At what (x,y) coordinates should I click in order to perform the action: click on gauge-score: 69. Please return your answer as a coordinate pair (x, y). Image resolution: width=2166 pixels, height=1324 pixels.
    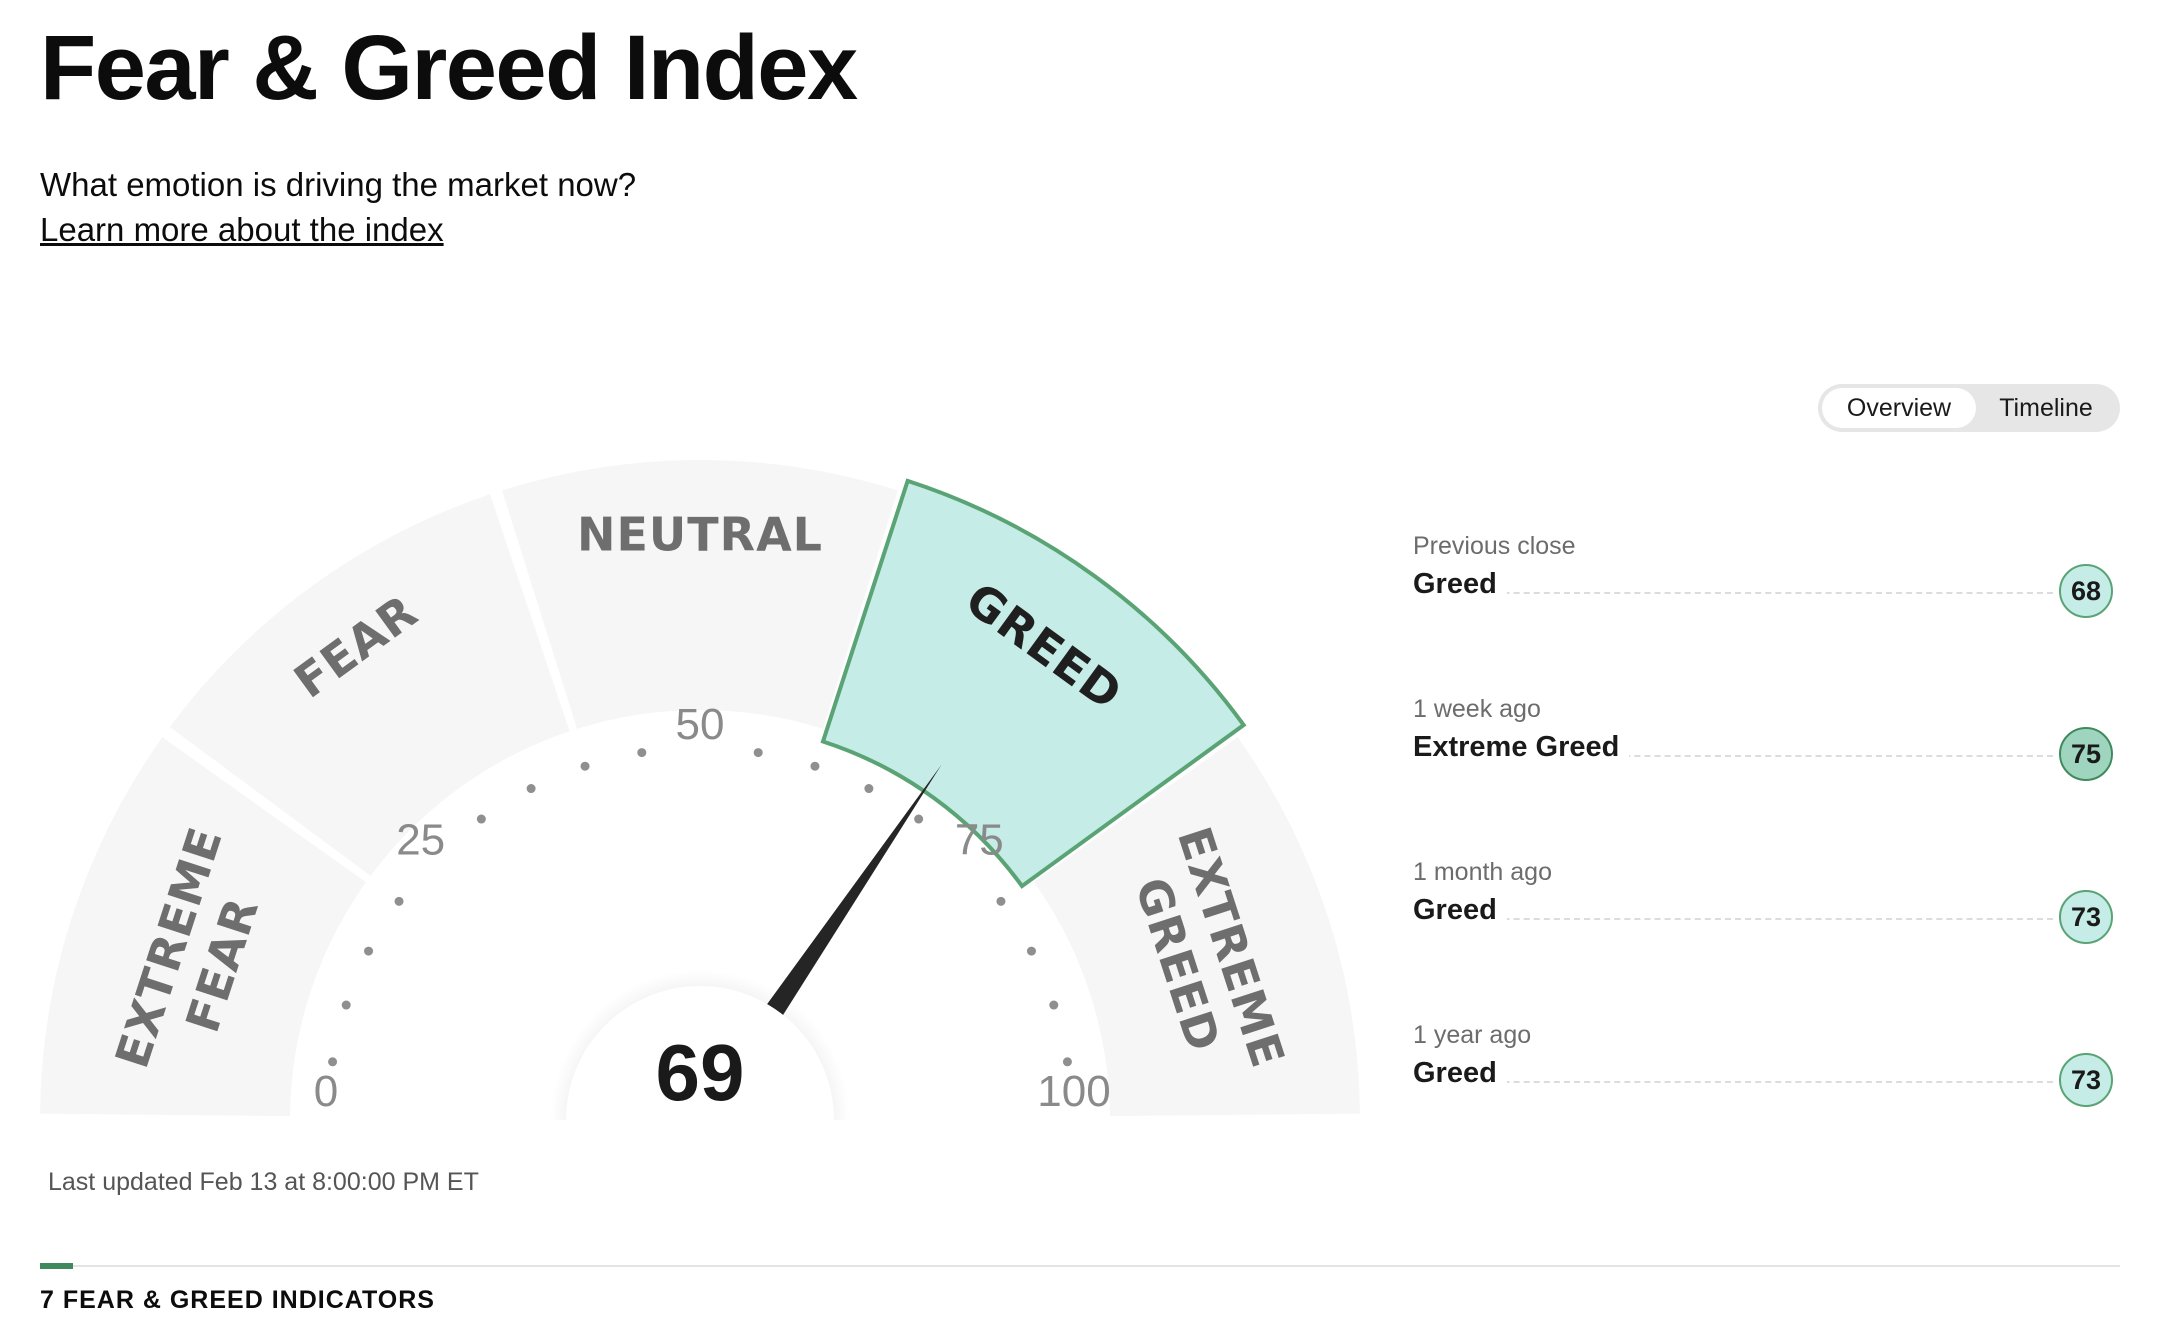
    Looking at the image, I should click on (700, 1072).